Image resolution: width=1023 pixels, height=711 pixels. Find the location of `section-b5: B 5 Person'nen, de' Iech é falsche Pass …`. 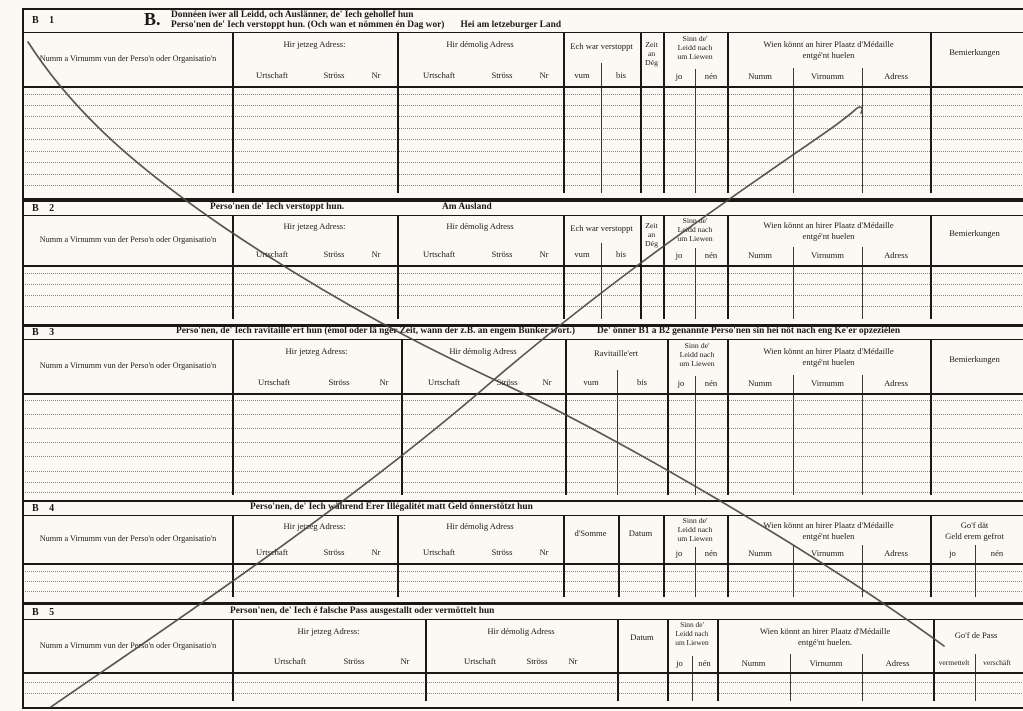

section-b5: B 5 Person'nen, de' Iech é falsche Pass … is located at coordinates (522, 656).